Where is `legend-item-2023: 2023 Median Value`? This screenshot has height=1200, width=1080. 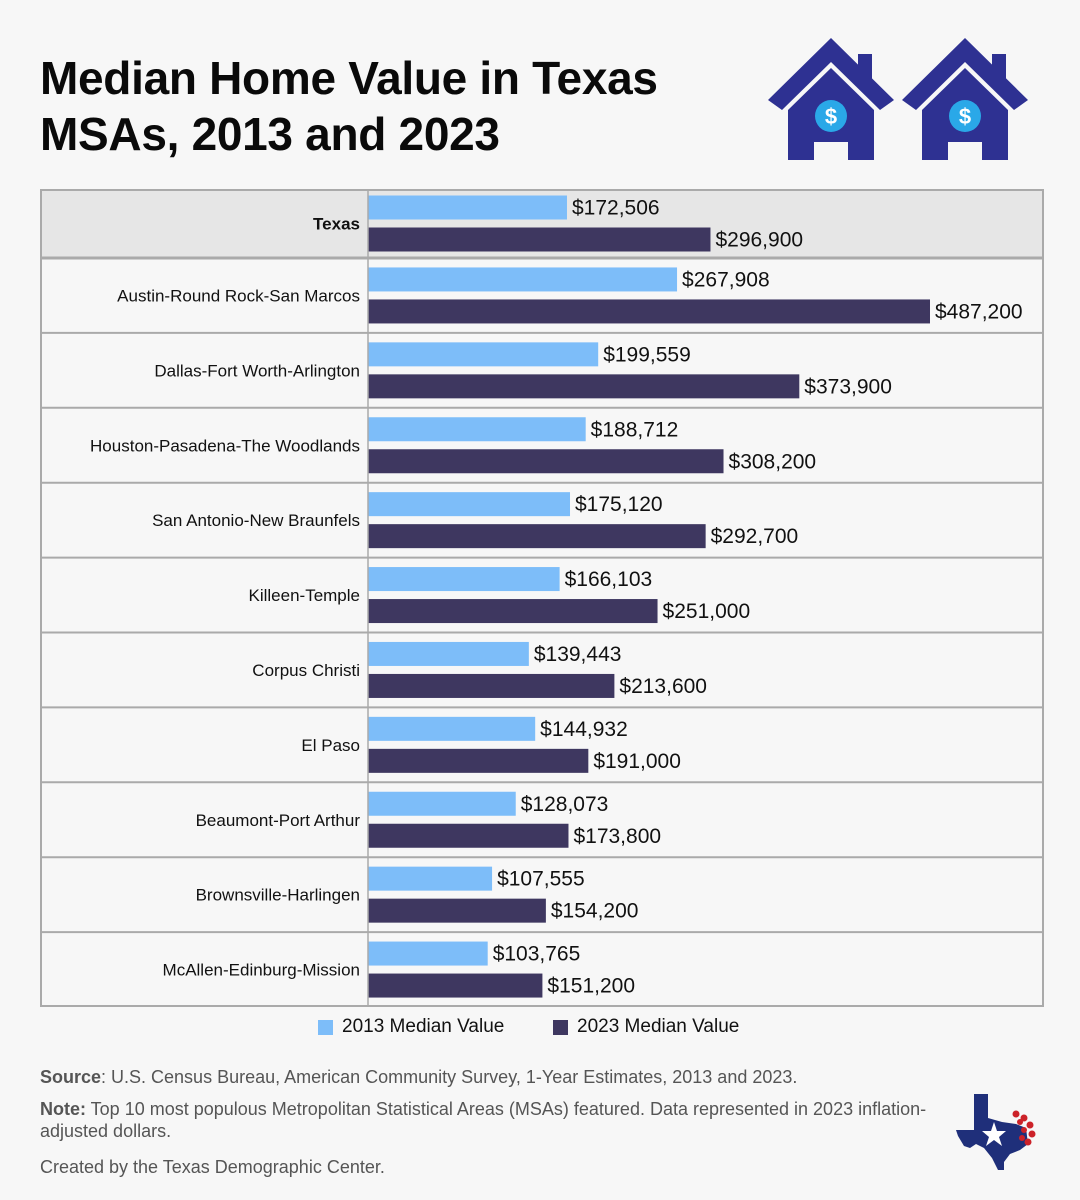
legend-item-2023: 2023 Median Value is located at coordinates (646, 1027).